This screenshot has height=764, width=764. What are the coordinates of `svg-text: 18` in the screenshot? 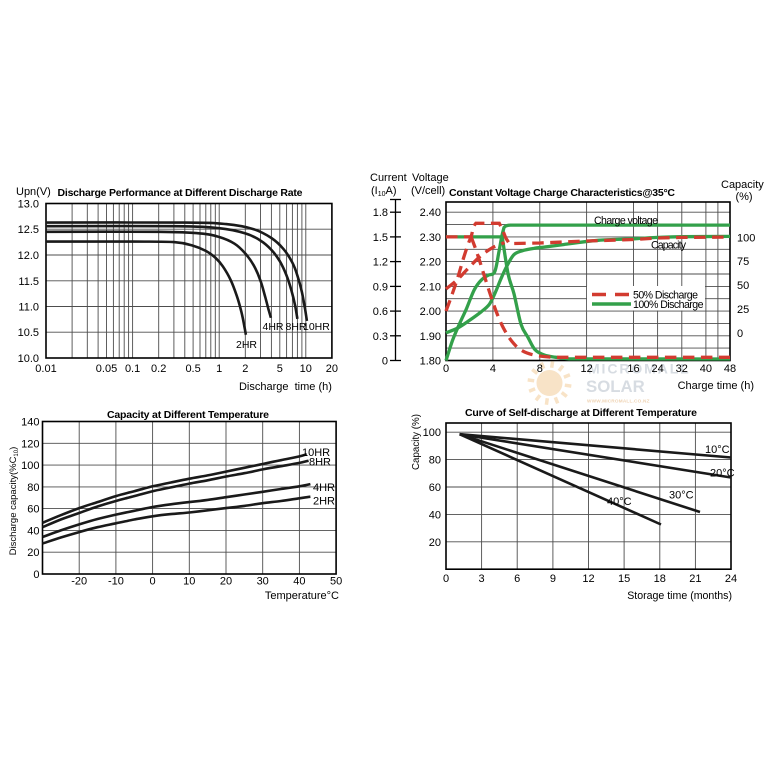 It's located at (660, 579).